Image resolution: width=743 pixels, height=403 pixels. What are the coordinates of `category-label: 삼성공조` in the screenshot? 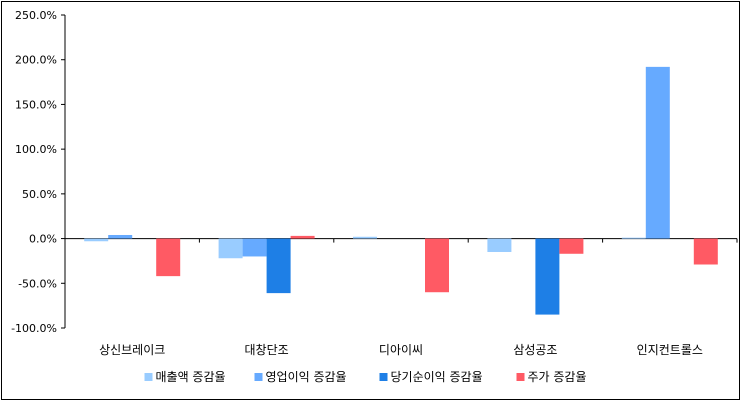 It's located at (535, 350).